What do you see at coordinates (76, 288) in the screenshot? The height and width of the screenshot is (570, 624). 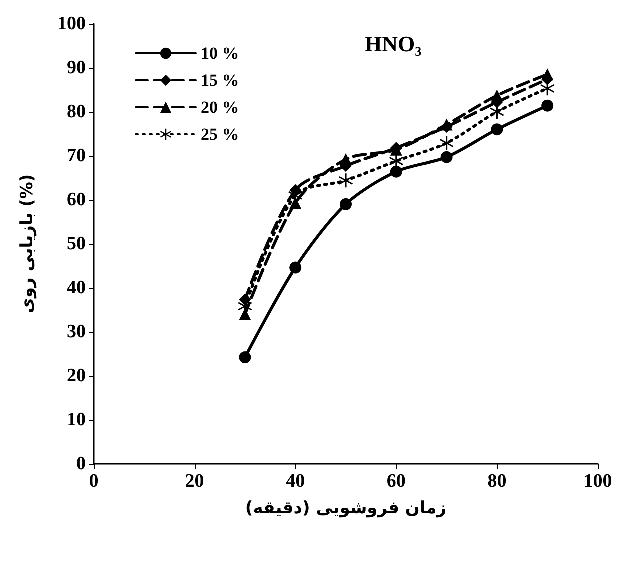 I see `y-tick-label: 40` at bounding box center [76, 288].